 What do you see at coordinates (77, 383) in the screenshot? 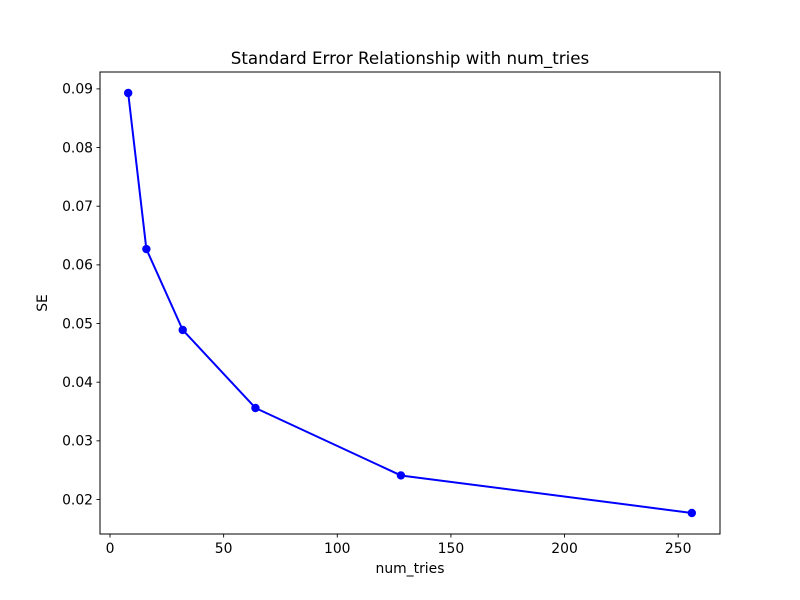
I see `y-tick-label: 0.04` at bounding box center [77, 383].